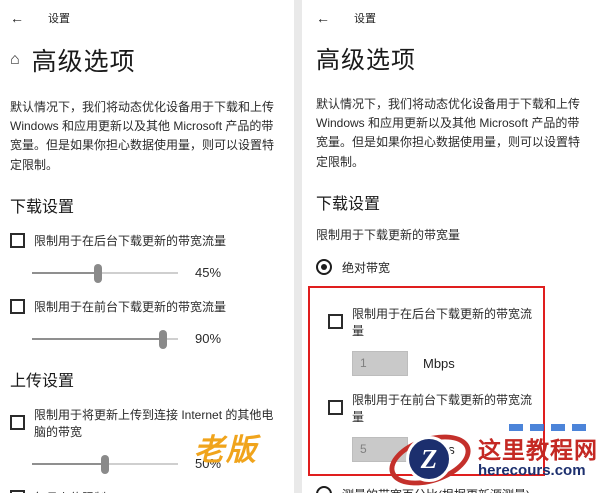 The width and height of the screenshot is (600, 493). I want to click on upload-bandwidth-slider, so click(105, 464).